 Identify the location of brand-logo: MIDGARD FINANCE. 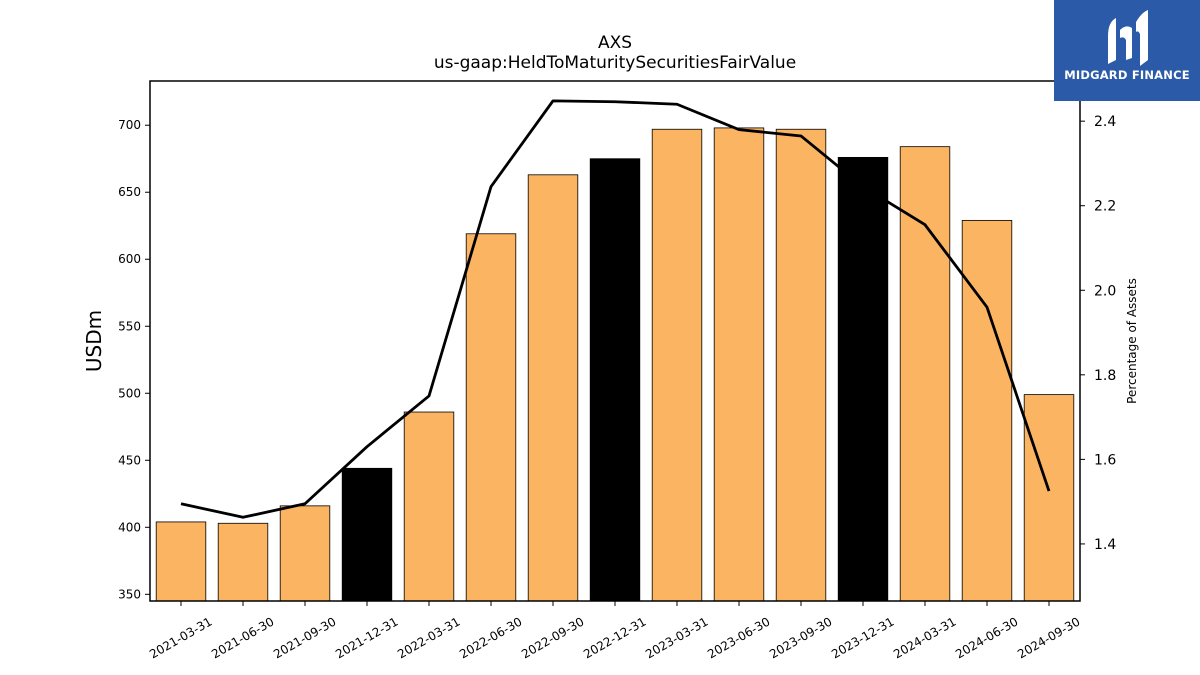
(1127, 50).